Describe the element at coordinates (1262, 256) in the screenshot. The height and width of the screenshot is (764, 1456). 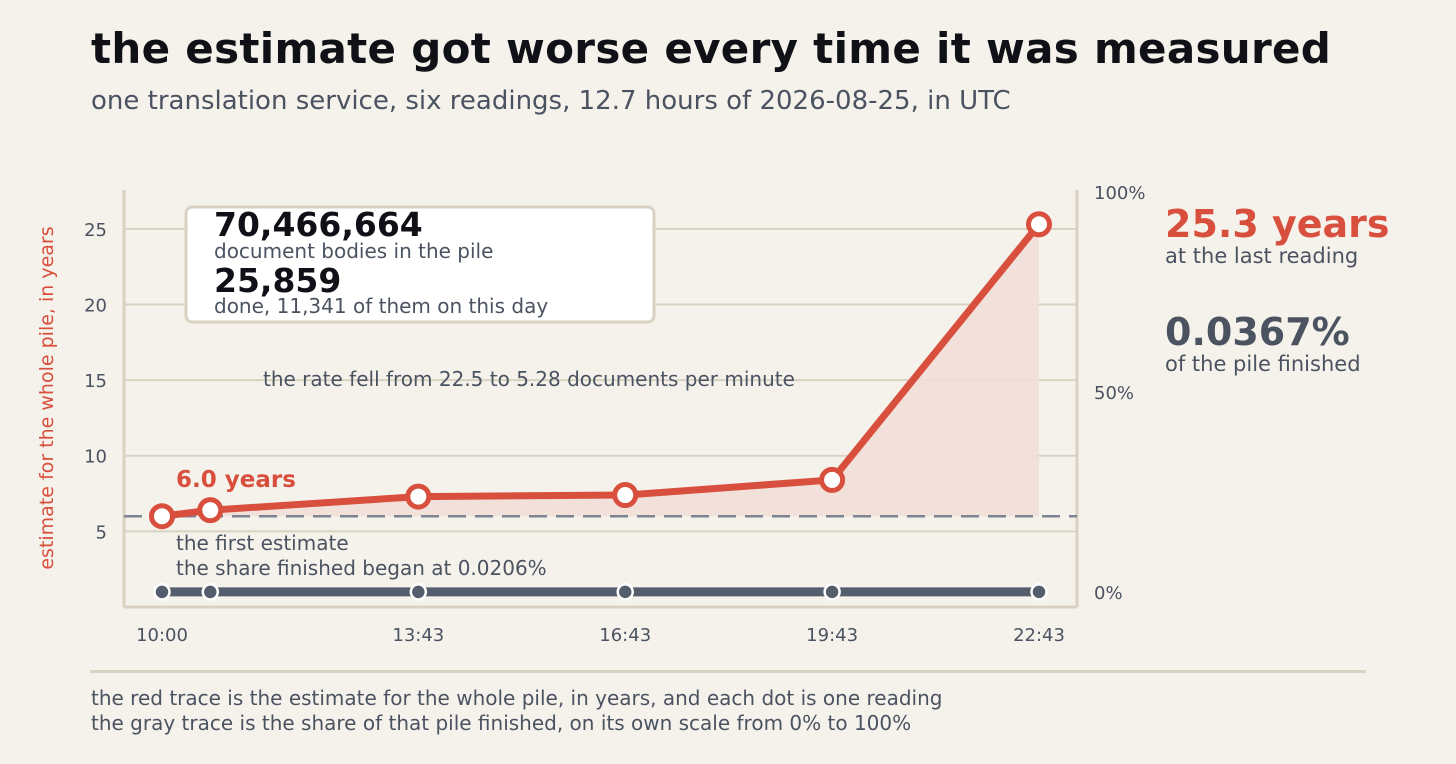
I see `last-reading-label: at the last reading` at that location.